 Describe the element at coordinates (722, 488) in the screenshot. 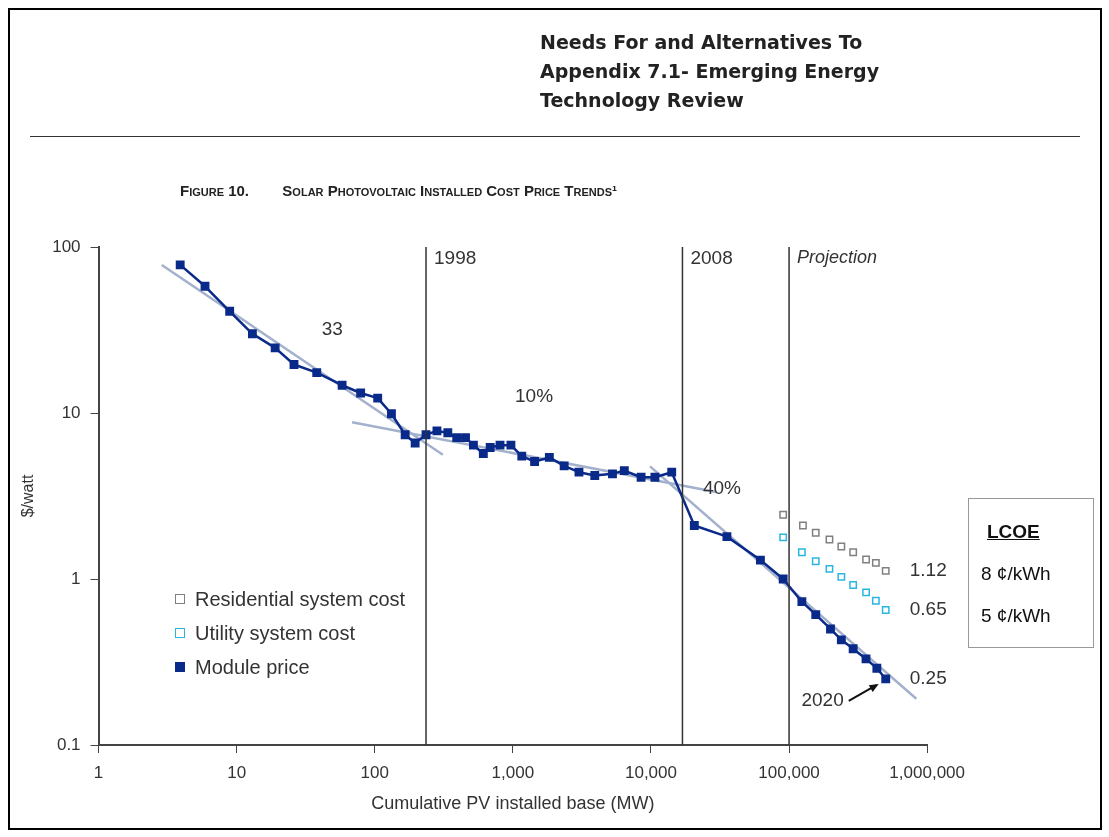

I see `annotation: 40%` at that location.